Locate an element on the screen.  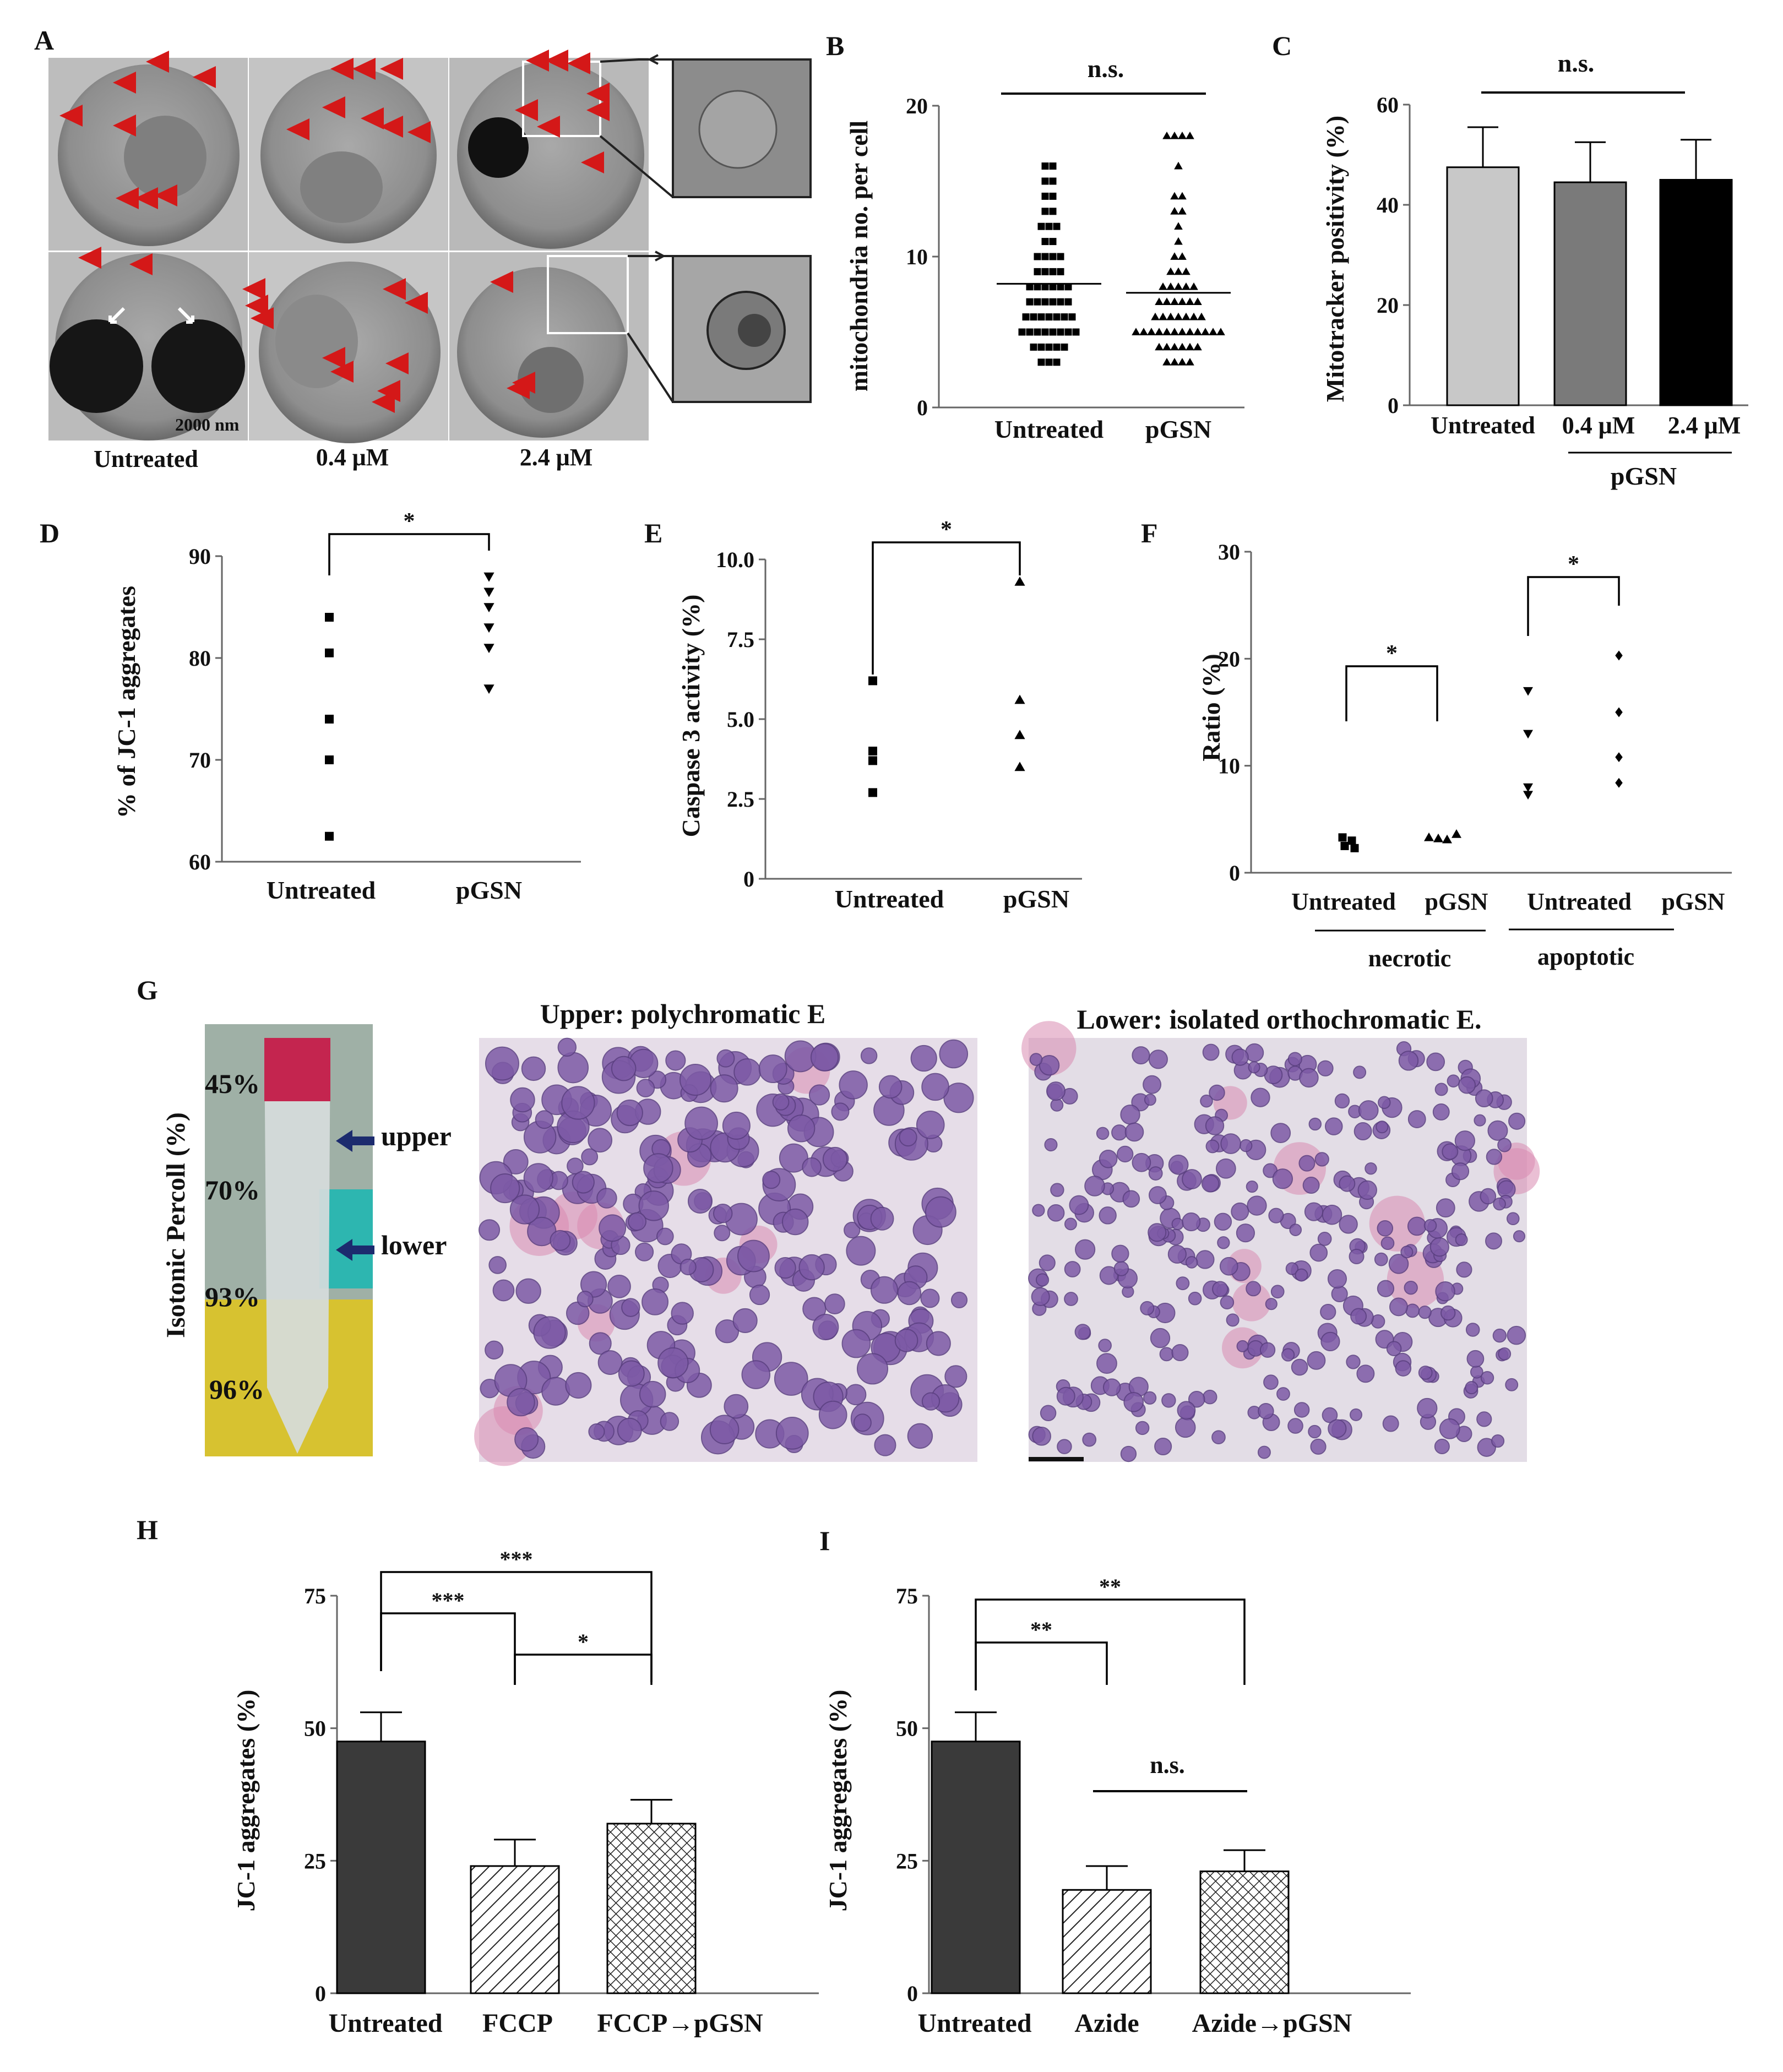
y-tick-label: 50 is located at coordinates (907, 1728).